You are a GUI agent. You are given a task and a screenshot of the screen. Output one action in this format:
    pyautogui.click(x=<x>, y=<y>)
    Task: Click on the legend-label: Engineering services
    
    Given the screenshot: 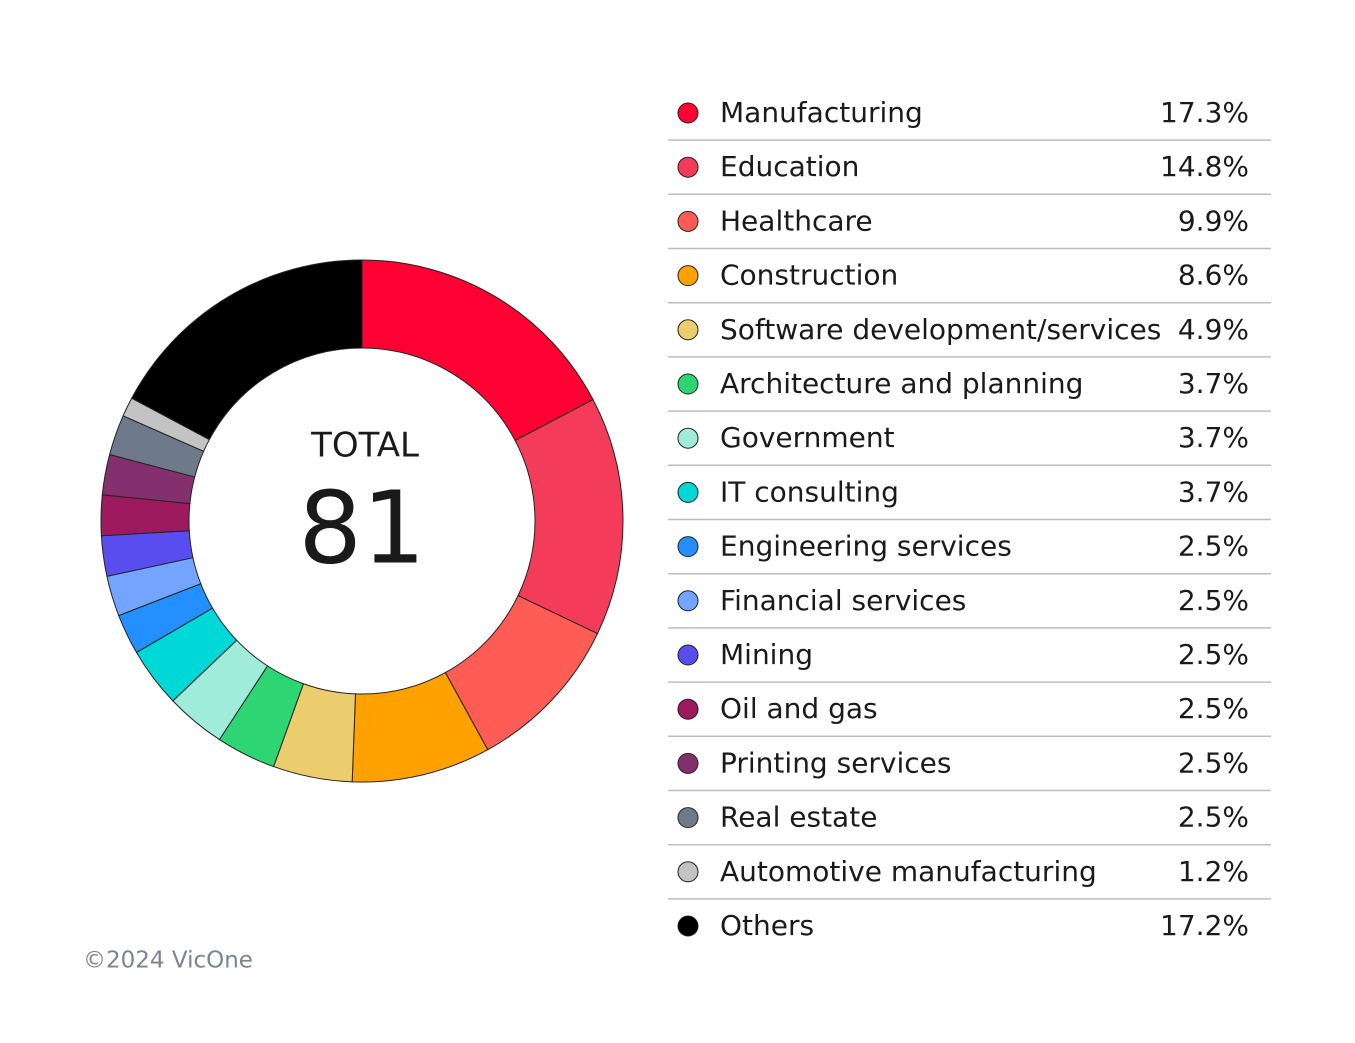 What is the action you would take?
    pyautogui.click(x=866, y=546)
    